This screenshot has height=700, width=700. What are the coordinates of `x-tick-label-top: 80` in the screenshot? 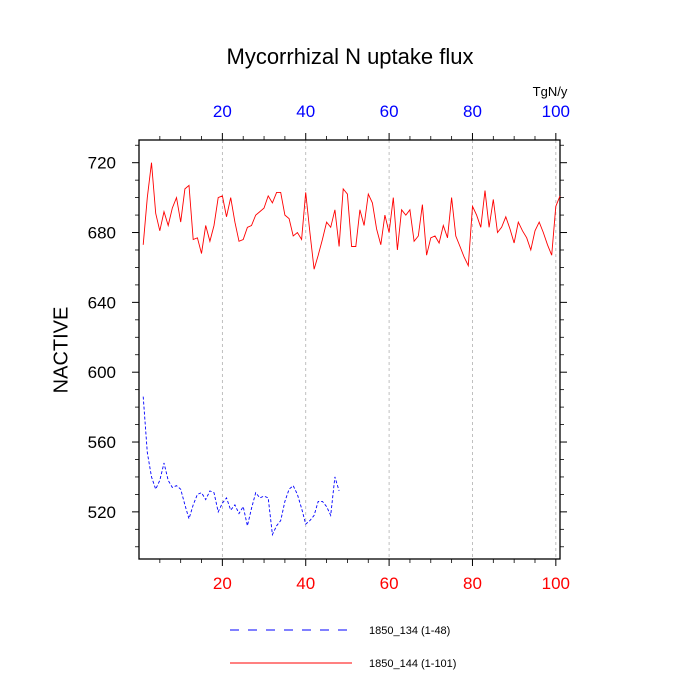 It's located at (472, 111).